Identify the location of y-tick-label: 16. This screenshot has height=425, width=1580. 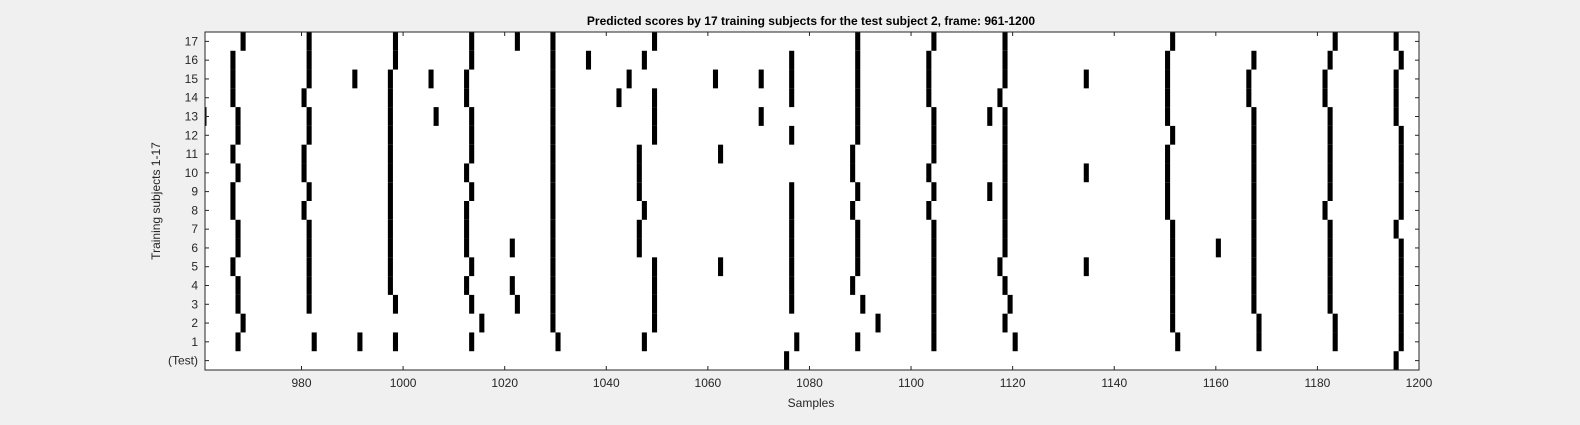
(192, 60).